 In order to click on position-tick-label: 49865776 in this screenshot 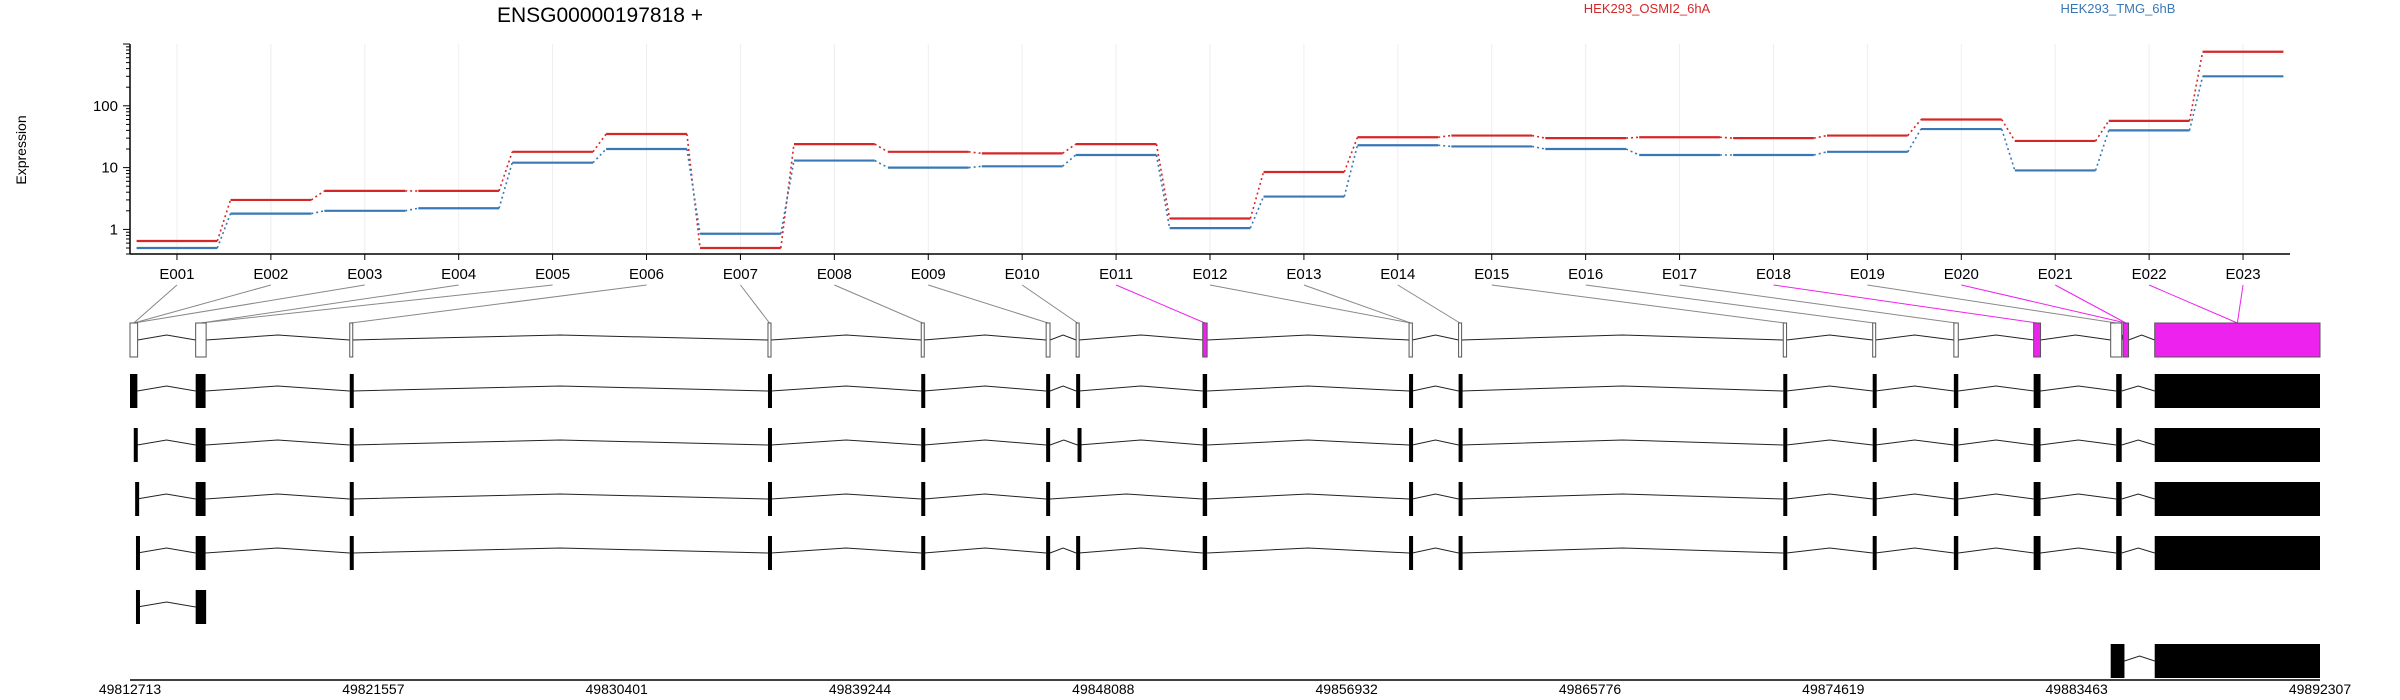, I will do `click(1590, 689)`.